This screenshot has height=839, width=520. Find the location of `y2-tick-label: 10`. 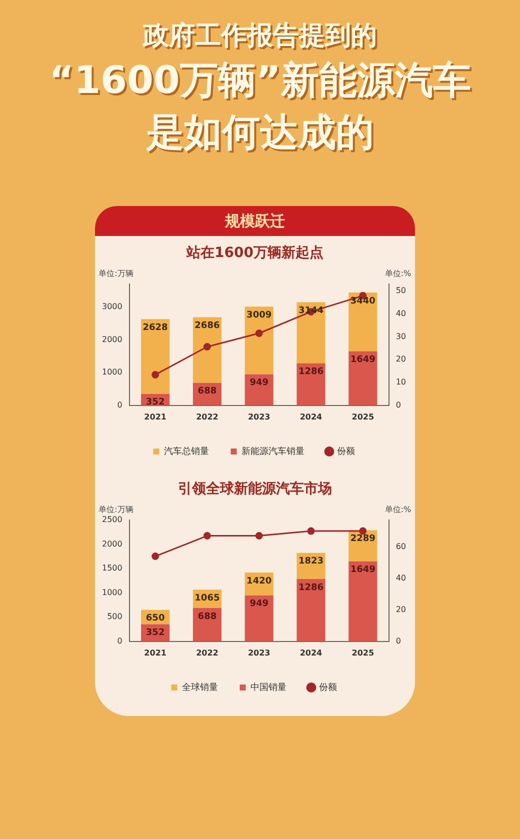

y2-tick-label: 10 is located at coordinates (401, 382).